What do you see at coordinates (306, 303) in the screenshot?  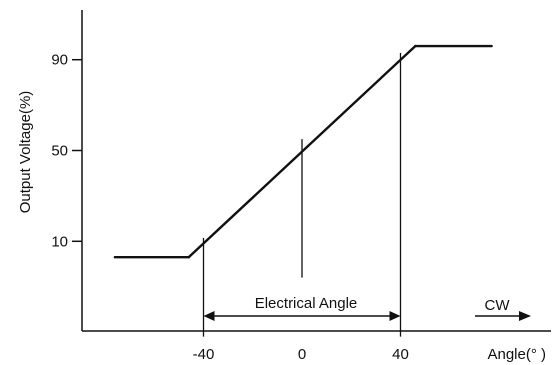 I see `electrical-angle-label: Electrical Angle` at bounding box center [306, 303].